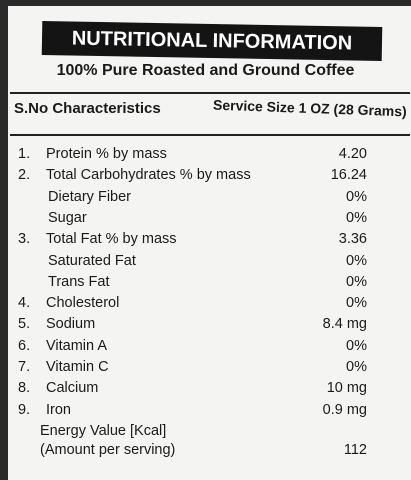 This screenshot has width=411, height=480. I want to click on row-name: Total Fat % by mass, so click(111, 239).